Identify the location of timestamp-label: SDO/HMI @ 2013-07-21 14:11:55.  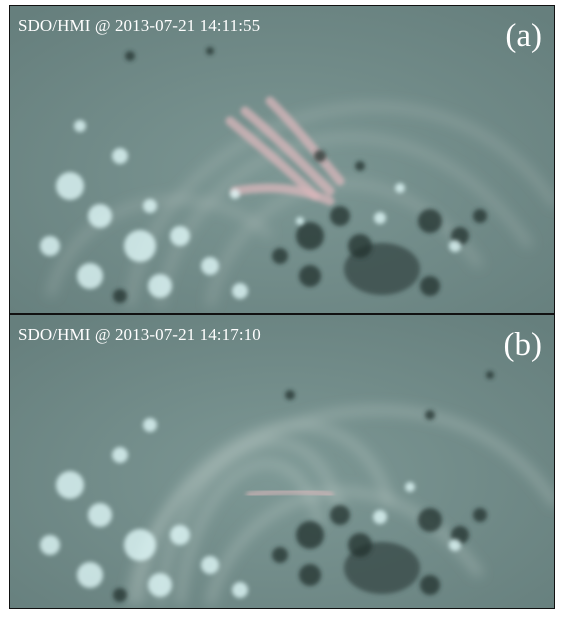
(139, 25).